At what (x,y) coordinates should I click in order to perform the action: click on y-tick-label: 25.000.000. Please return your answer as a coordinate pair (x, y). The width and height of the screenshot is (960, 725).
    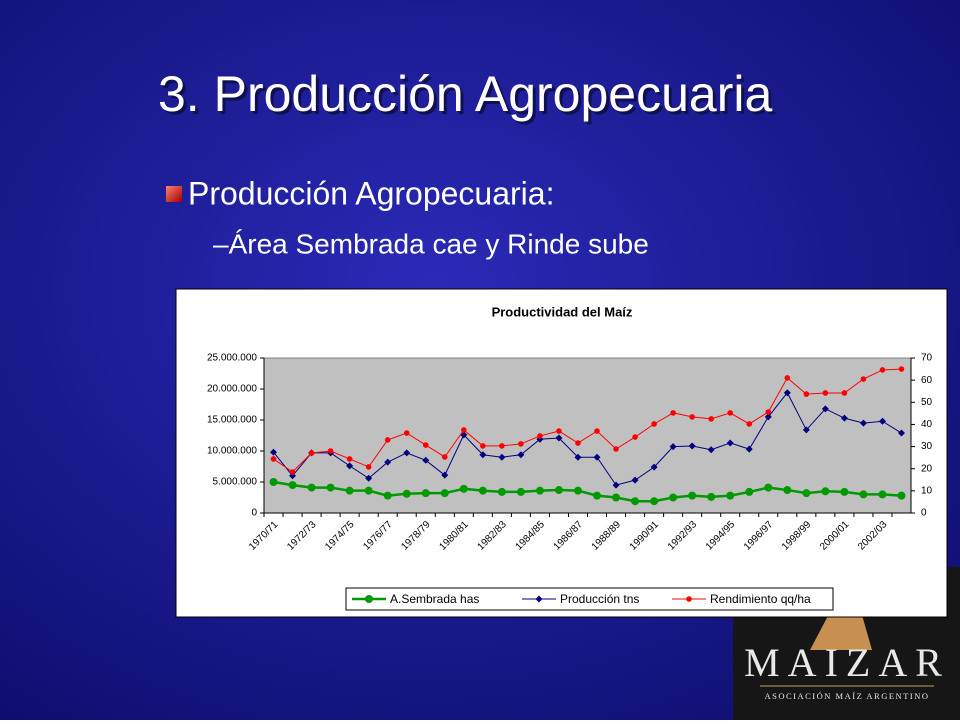
    Looking at the image, I should click on (232, 358).